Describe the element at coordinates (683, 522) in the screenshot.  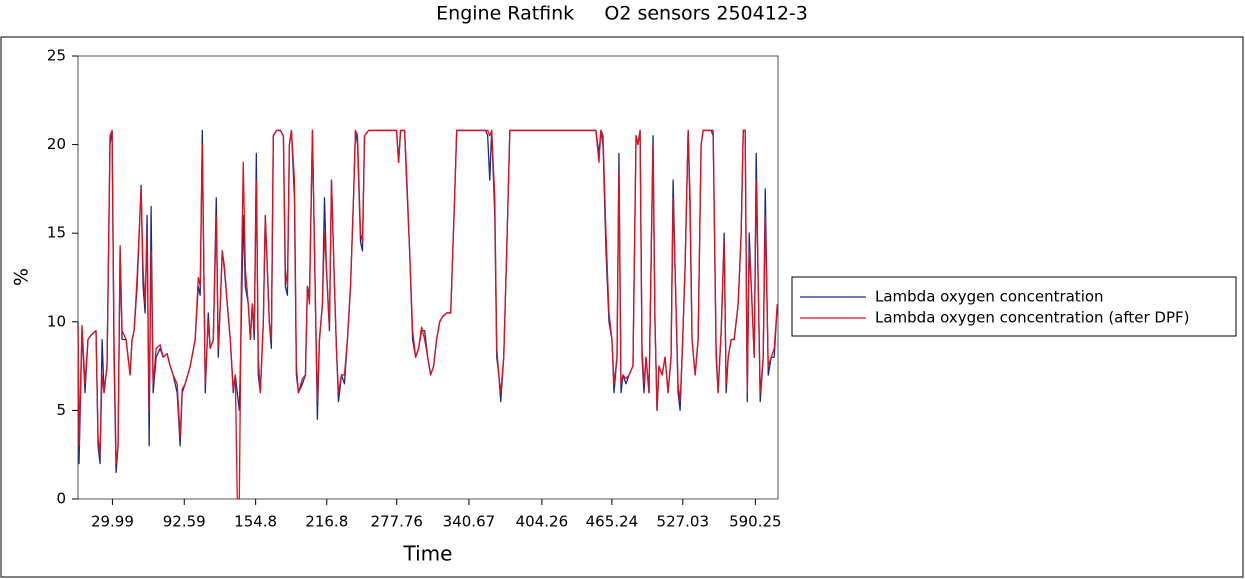
I see `x-tick-label: 527.03` at that location.